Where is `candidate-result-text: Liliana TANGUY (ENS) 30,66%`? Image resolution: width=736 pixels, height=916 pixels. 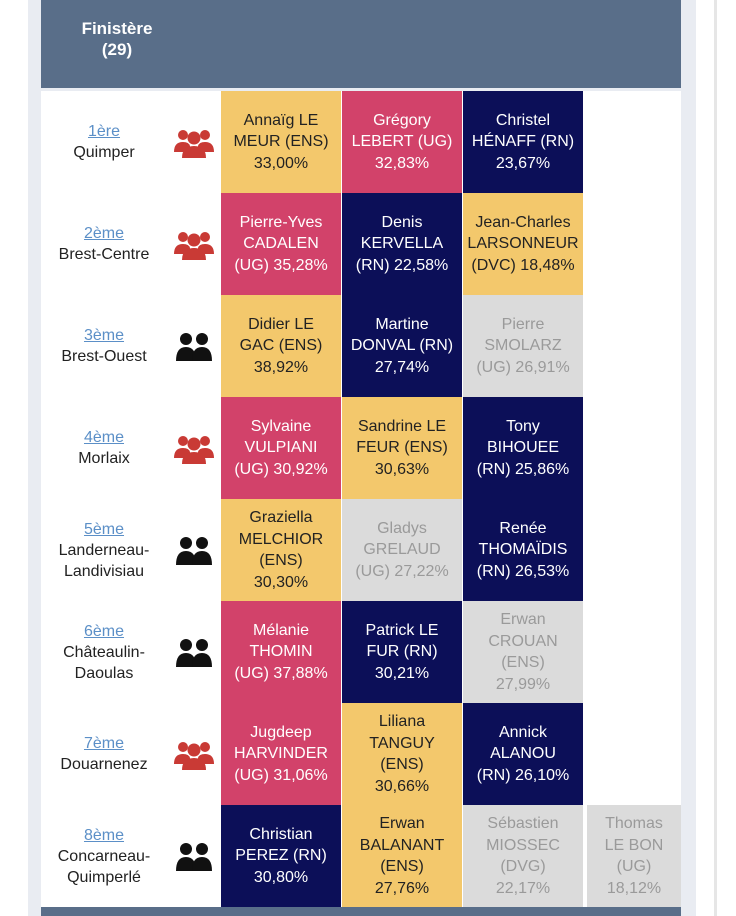
candidate-result-text: Liliana TANGUY (ENS) 30,66% is located at coordinates (402, 754).